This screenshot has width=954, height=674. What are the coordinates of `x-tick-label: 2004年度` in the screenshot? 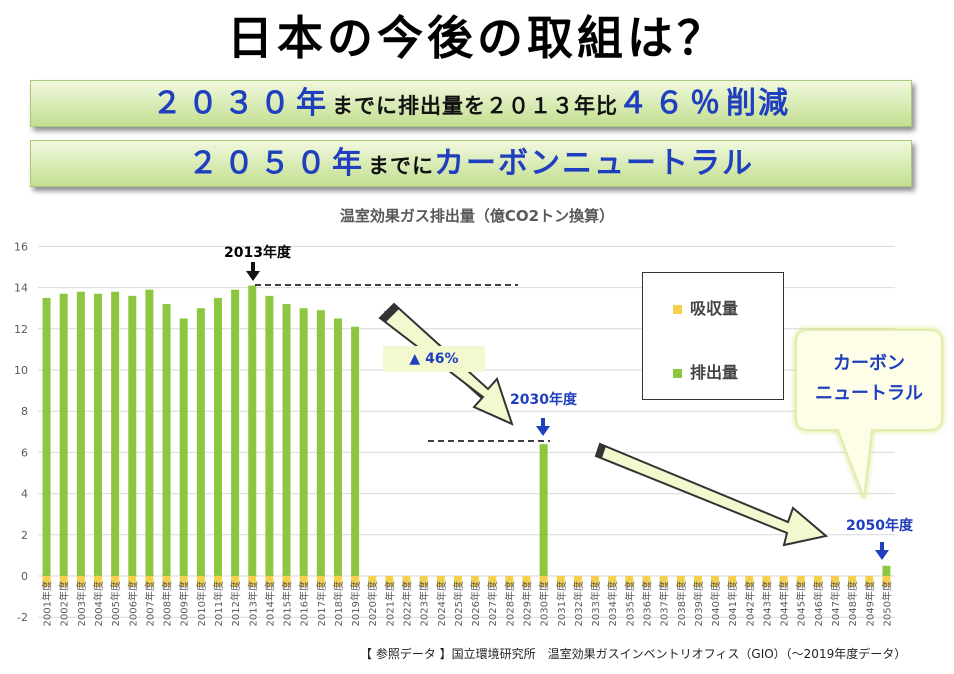 It's located at (98, 603).